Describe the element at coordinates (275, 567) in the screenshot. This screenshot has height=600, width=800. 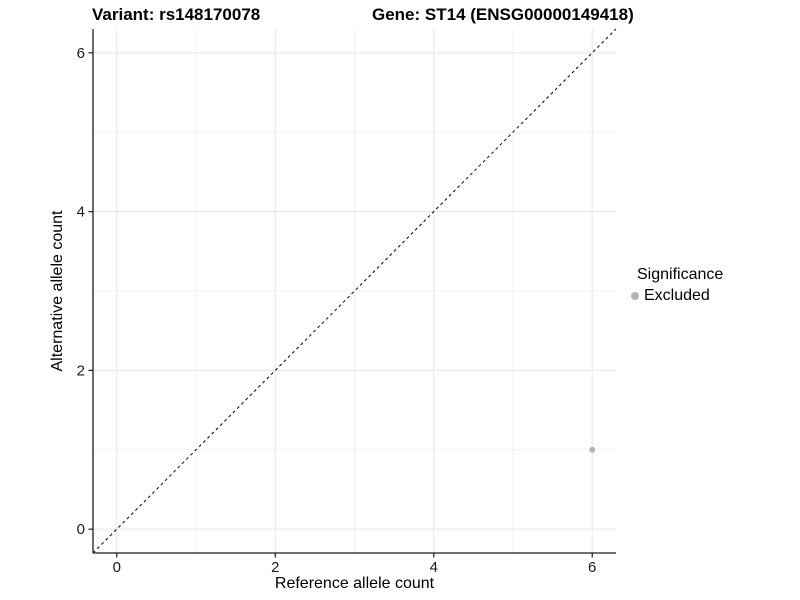
I see `x-tick-label: 2` at that location.